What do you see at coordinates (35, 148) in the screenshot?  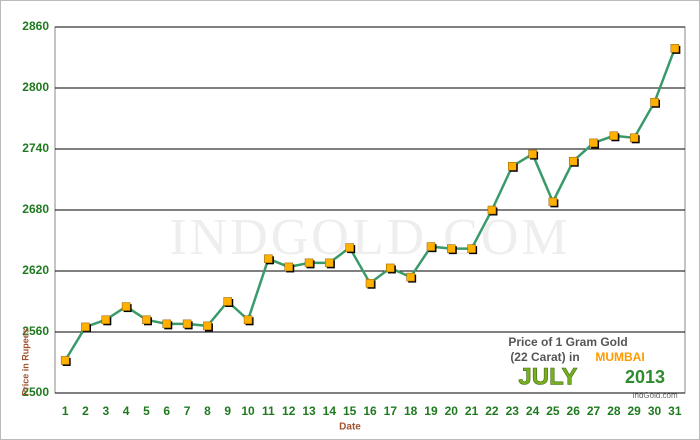 I see `y-tick-label: 2740` at bounding box center [35, 148].